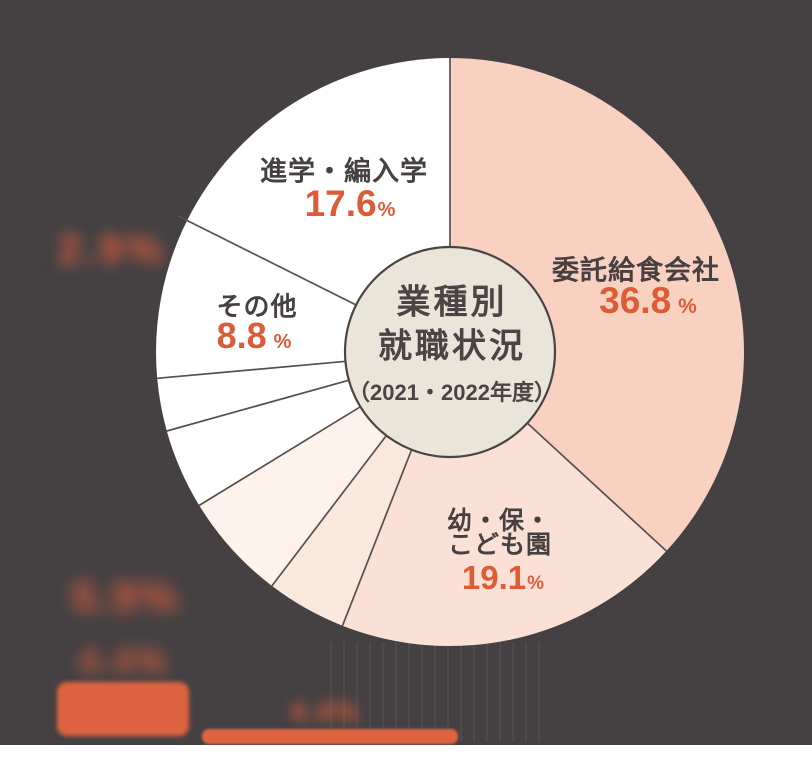 Image resolution: width=812 pixels, height=782 pixels. Describe the element at coordinates (452, 346) in the screenshot. I see `center-title-line2: 就職状況` at that location.